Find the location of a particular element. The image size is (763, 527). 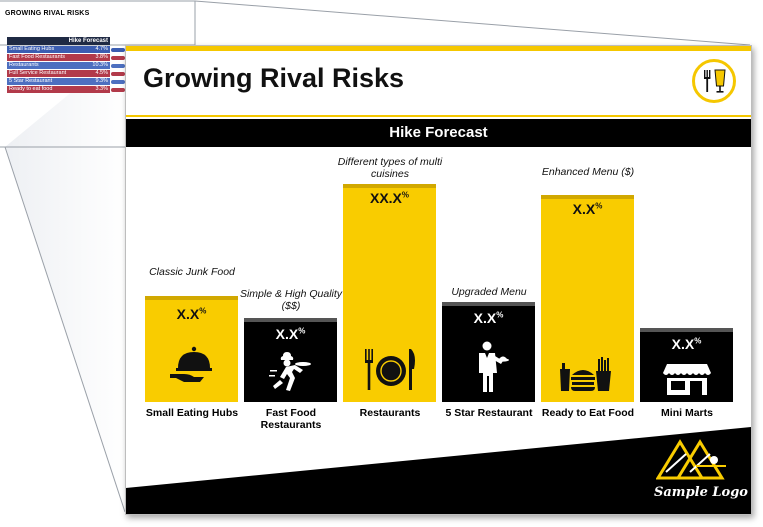

bar-mini-marts: X.X% is located at coordinates (686, 365).